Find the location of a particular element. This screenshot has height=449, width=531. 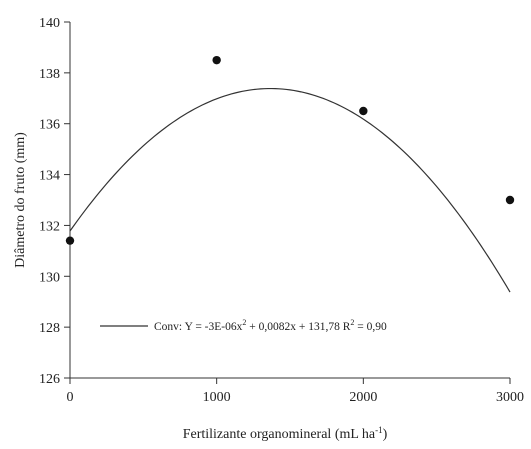

y-tick-label: 140 is located at coordinates (49, 23).